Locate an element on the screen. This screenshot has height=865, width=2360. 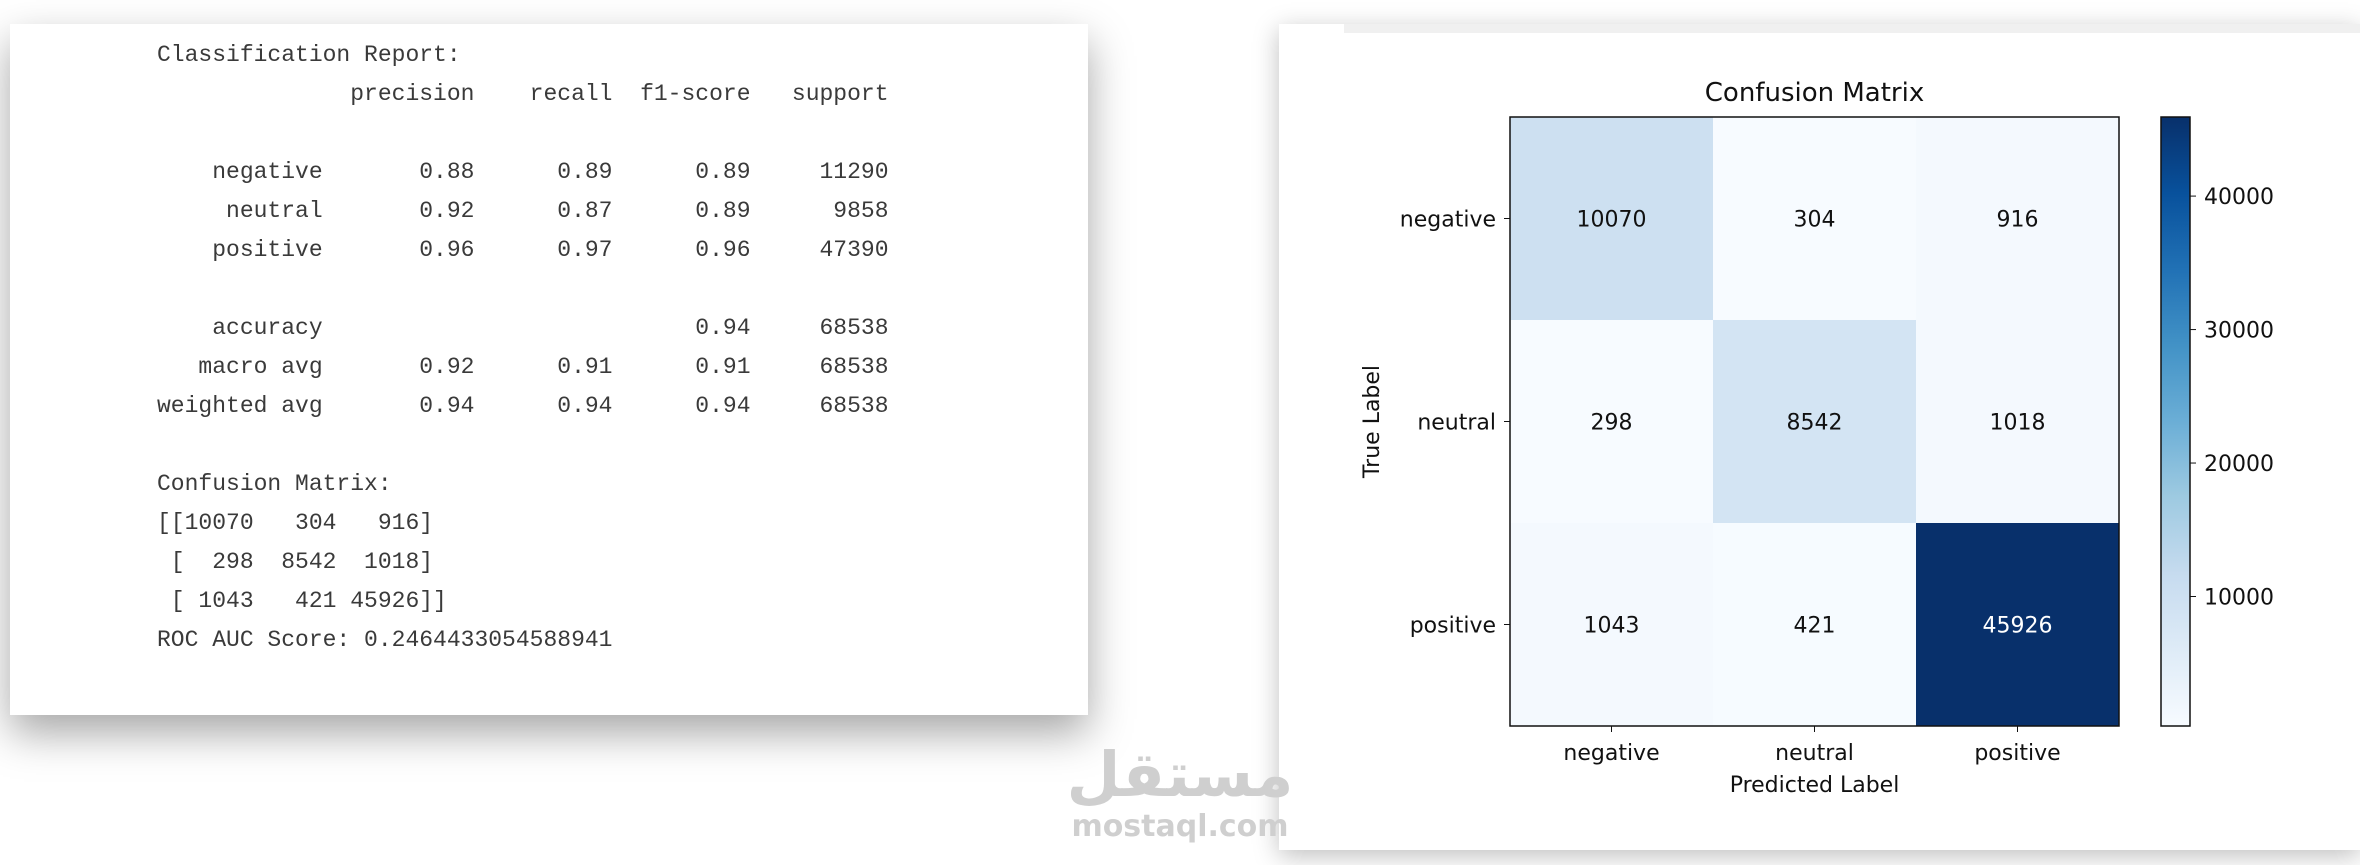
report-row: accuracy 0.94 68538 is located at coordinates (523, 328).